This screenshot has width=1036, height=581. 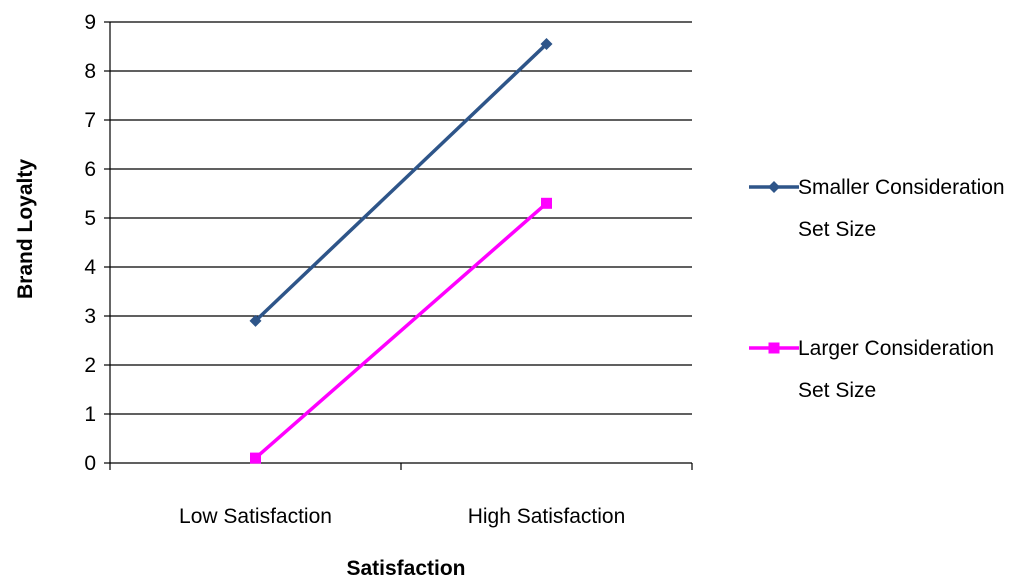 I want to click on legend-label: Larger Consideration Set Size, so click(x=896, y=369).